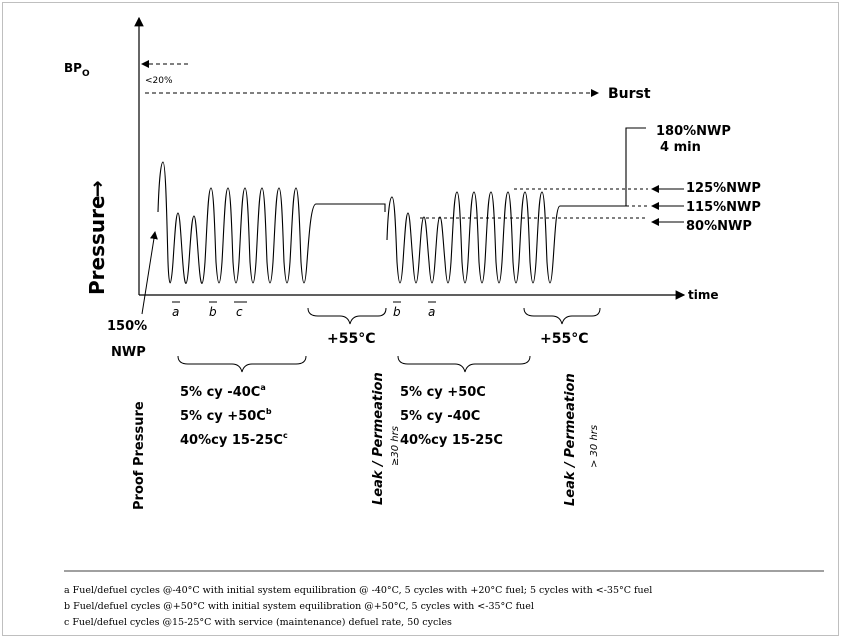 The height and width of the screenshot is (640, 843). I want to click on x-axis-label: time, so click(703, 295).